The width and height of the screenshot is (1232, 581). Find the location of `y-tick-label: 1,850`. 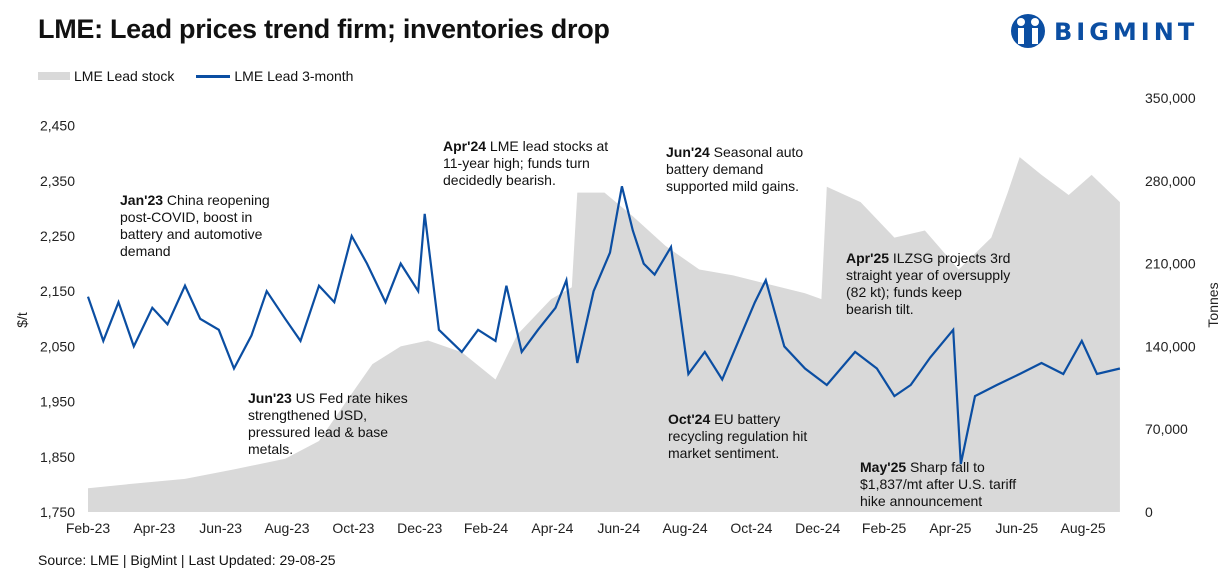

y-tick-label: 1,850 is located at coordinates (57, 457).